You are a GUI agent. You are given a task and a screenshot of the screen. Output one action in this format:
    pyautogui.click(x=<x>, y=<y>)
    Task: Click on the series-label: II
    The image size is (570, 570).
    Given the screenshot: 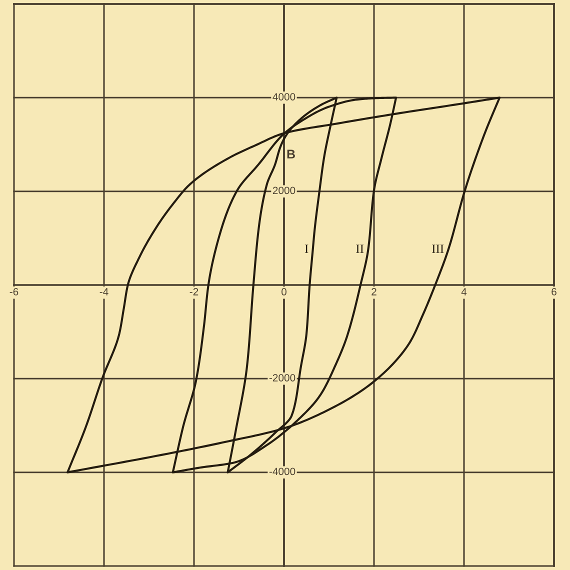 What is the action you would take?
    pyautogui.click(x=360, y=248)
    